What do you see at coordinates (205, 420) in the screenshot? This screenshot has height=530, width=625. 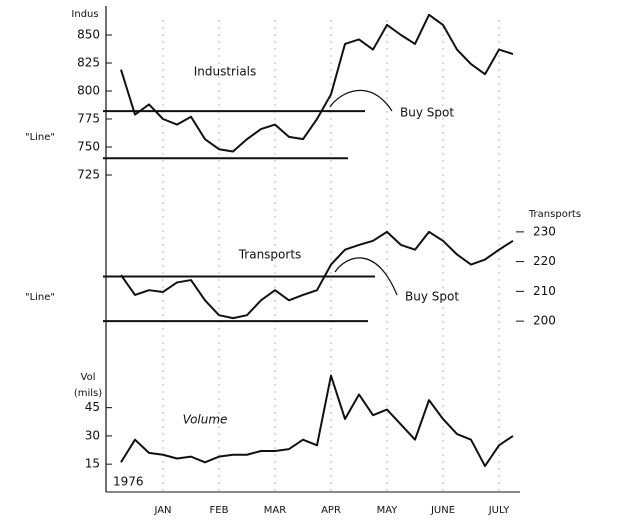 I see `series-label: Volume` at bounding box center [205, 420].